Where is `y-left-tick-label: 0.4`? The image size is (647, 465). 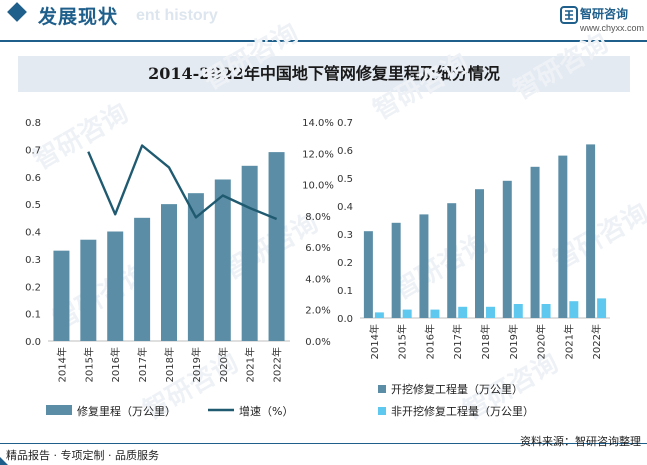
y-left-tick-label: 0.4 is located at coordinates (33, 233).